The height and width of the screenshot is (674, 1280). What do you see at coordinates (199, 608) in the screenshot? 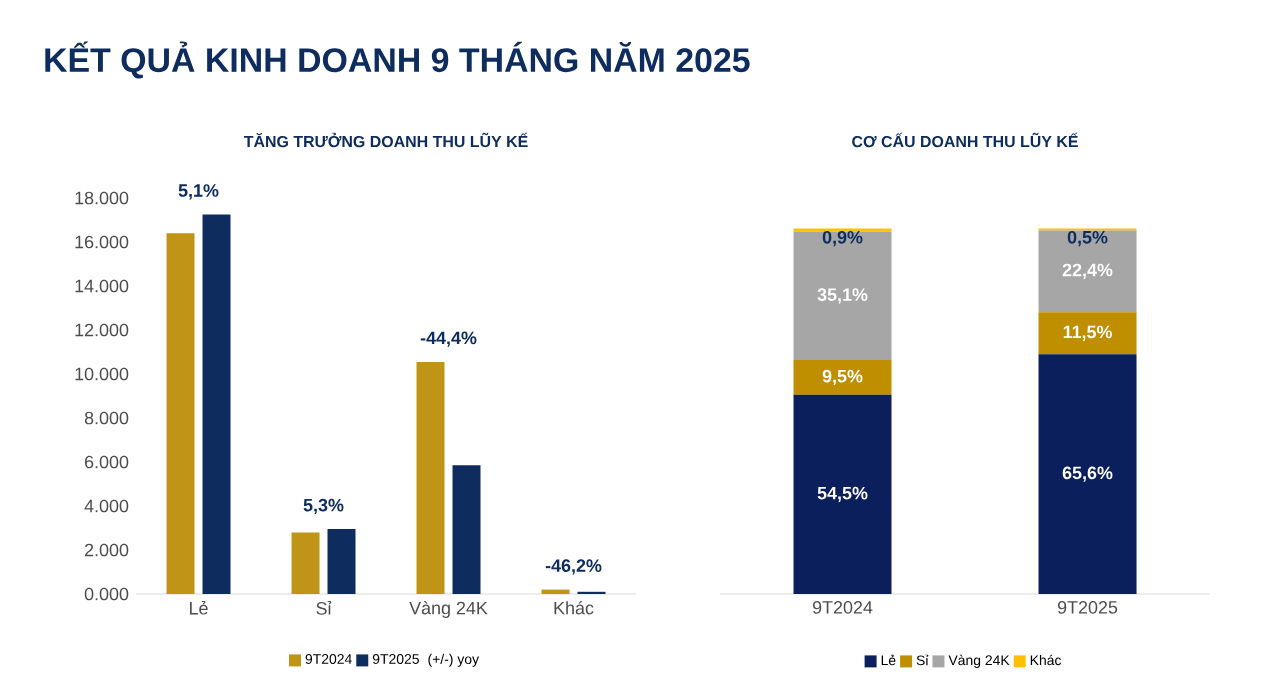
I see `x-tick-label: Lẻ` at bounding box center [199, 608].